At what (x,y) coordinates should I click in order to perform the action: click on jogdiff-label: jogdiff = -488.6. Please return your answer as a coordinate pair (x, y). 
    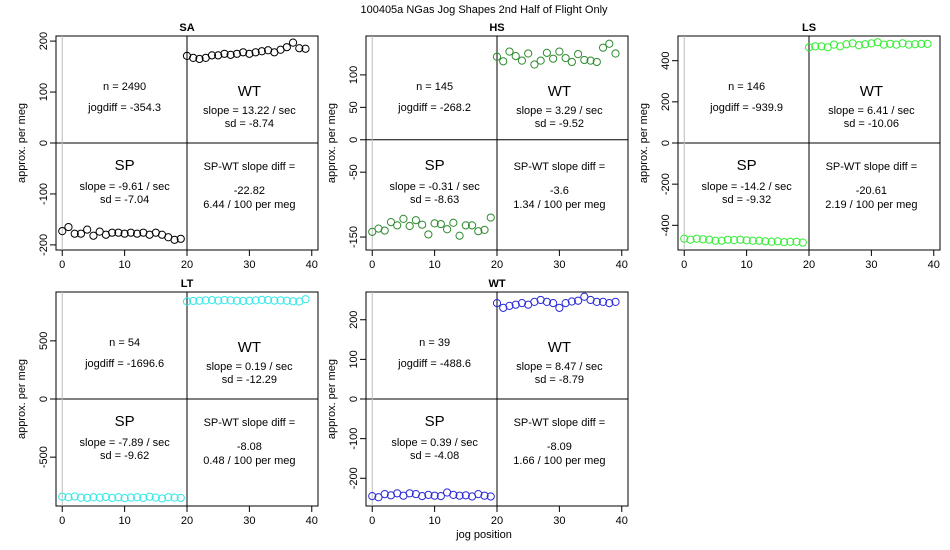
    Looking at the image, I should click on (434, 364).